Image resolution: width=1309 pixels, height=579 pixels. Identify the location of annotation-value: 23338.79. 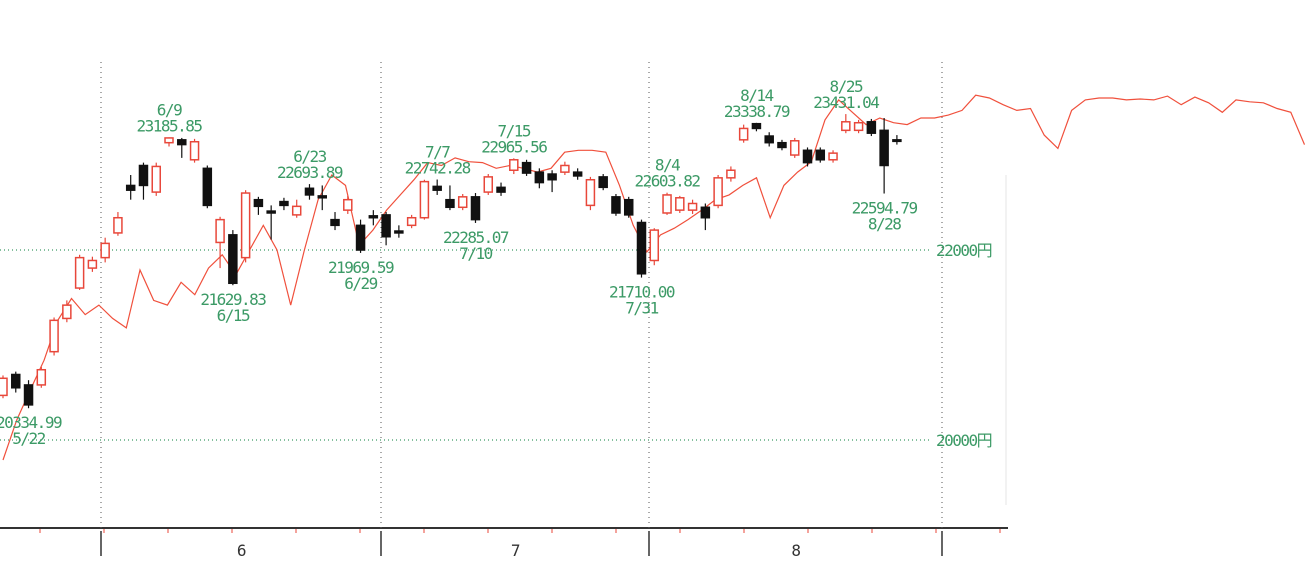
(757, 111).